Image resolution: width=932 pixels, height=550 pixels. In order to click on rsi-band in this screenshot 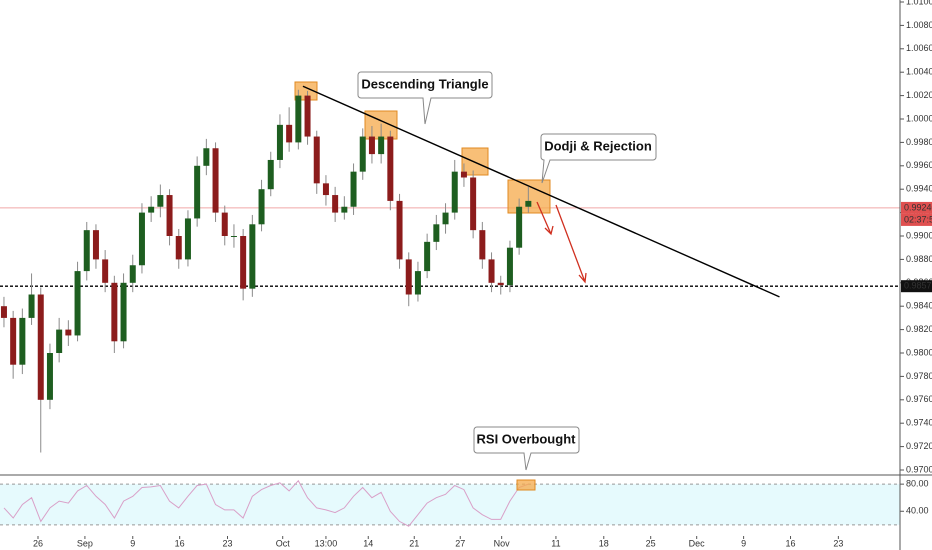, I will do `click(450, 504)`.